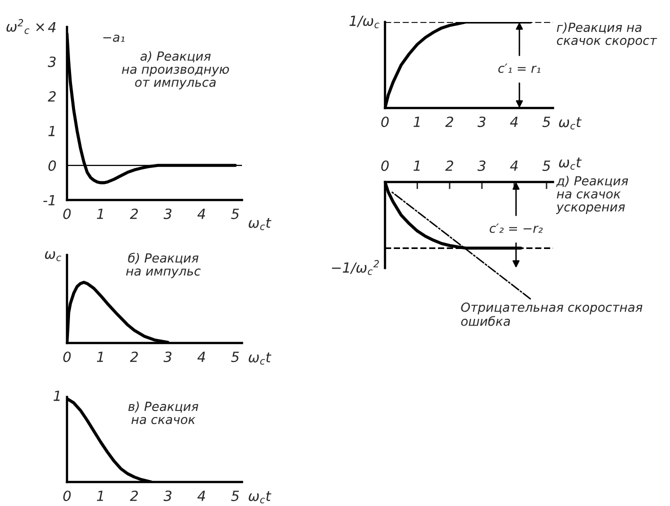 This screenshot has height=506, width=670. I want to click on annotation: c′₂ = −r₂, so click(516, 228).